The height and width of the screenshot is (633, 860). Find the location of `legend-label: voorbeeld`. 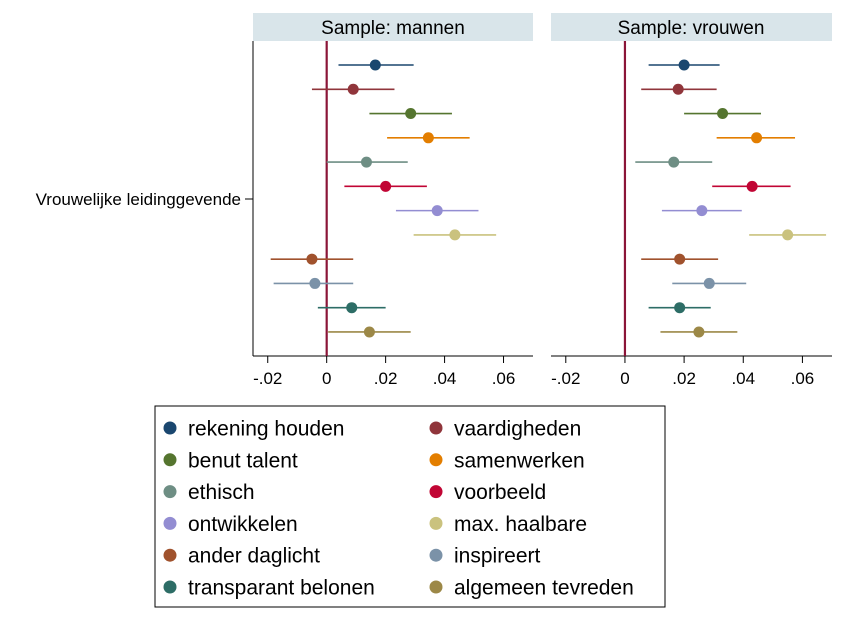

legend-label: voorbeeld is located at coordinates (500, 492).